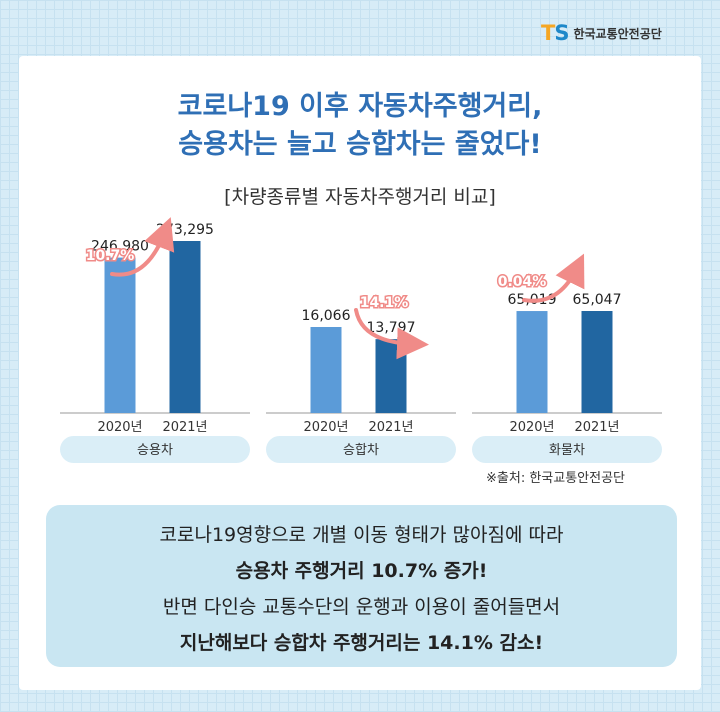  I want to click on group-label: 승합차, so click(361, 450).